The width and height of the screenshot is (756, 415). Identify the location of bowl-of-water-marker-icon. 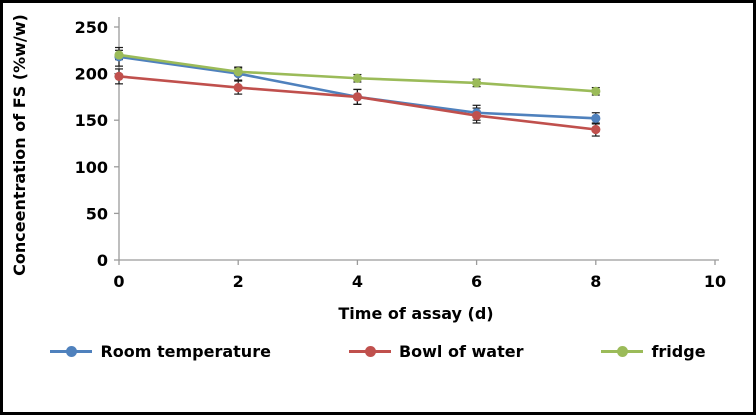
(369, 351).